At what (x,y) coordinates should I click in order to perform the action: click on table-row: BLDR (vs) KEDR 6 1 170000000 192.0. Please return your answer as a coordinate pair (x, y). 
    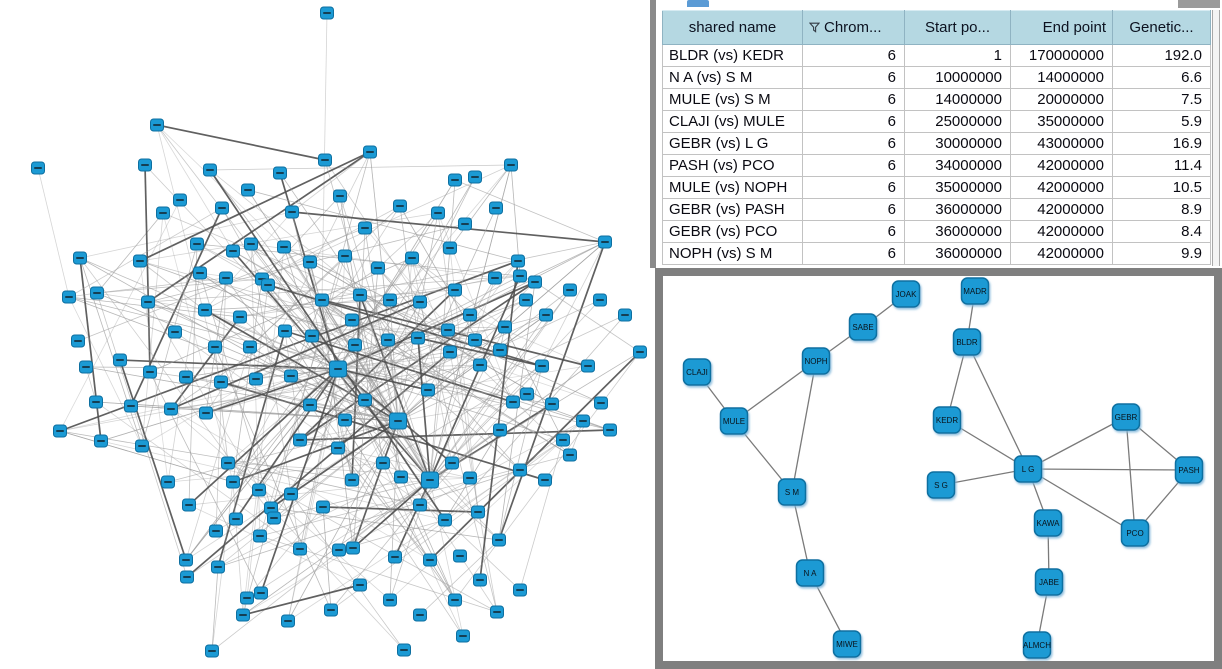
    Looking at the image, I should click on (936, 55).